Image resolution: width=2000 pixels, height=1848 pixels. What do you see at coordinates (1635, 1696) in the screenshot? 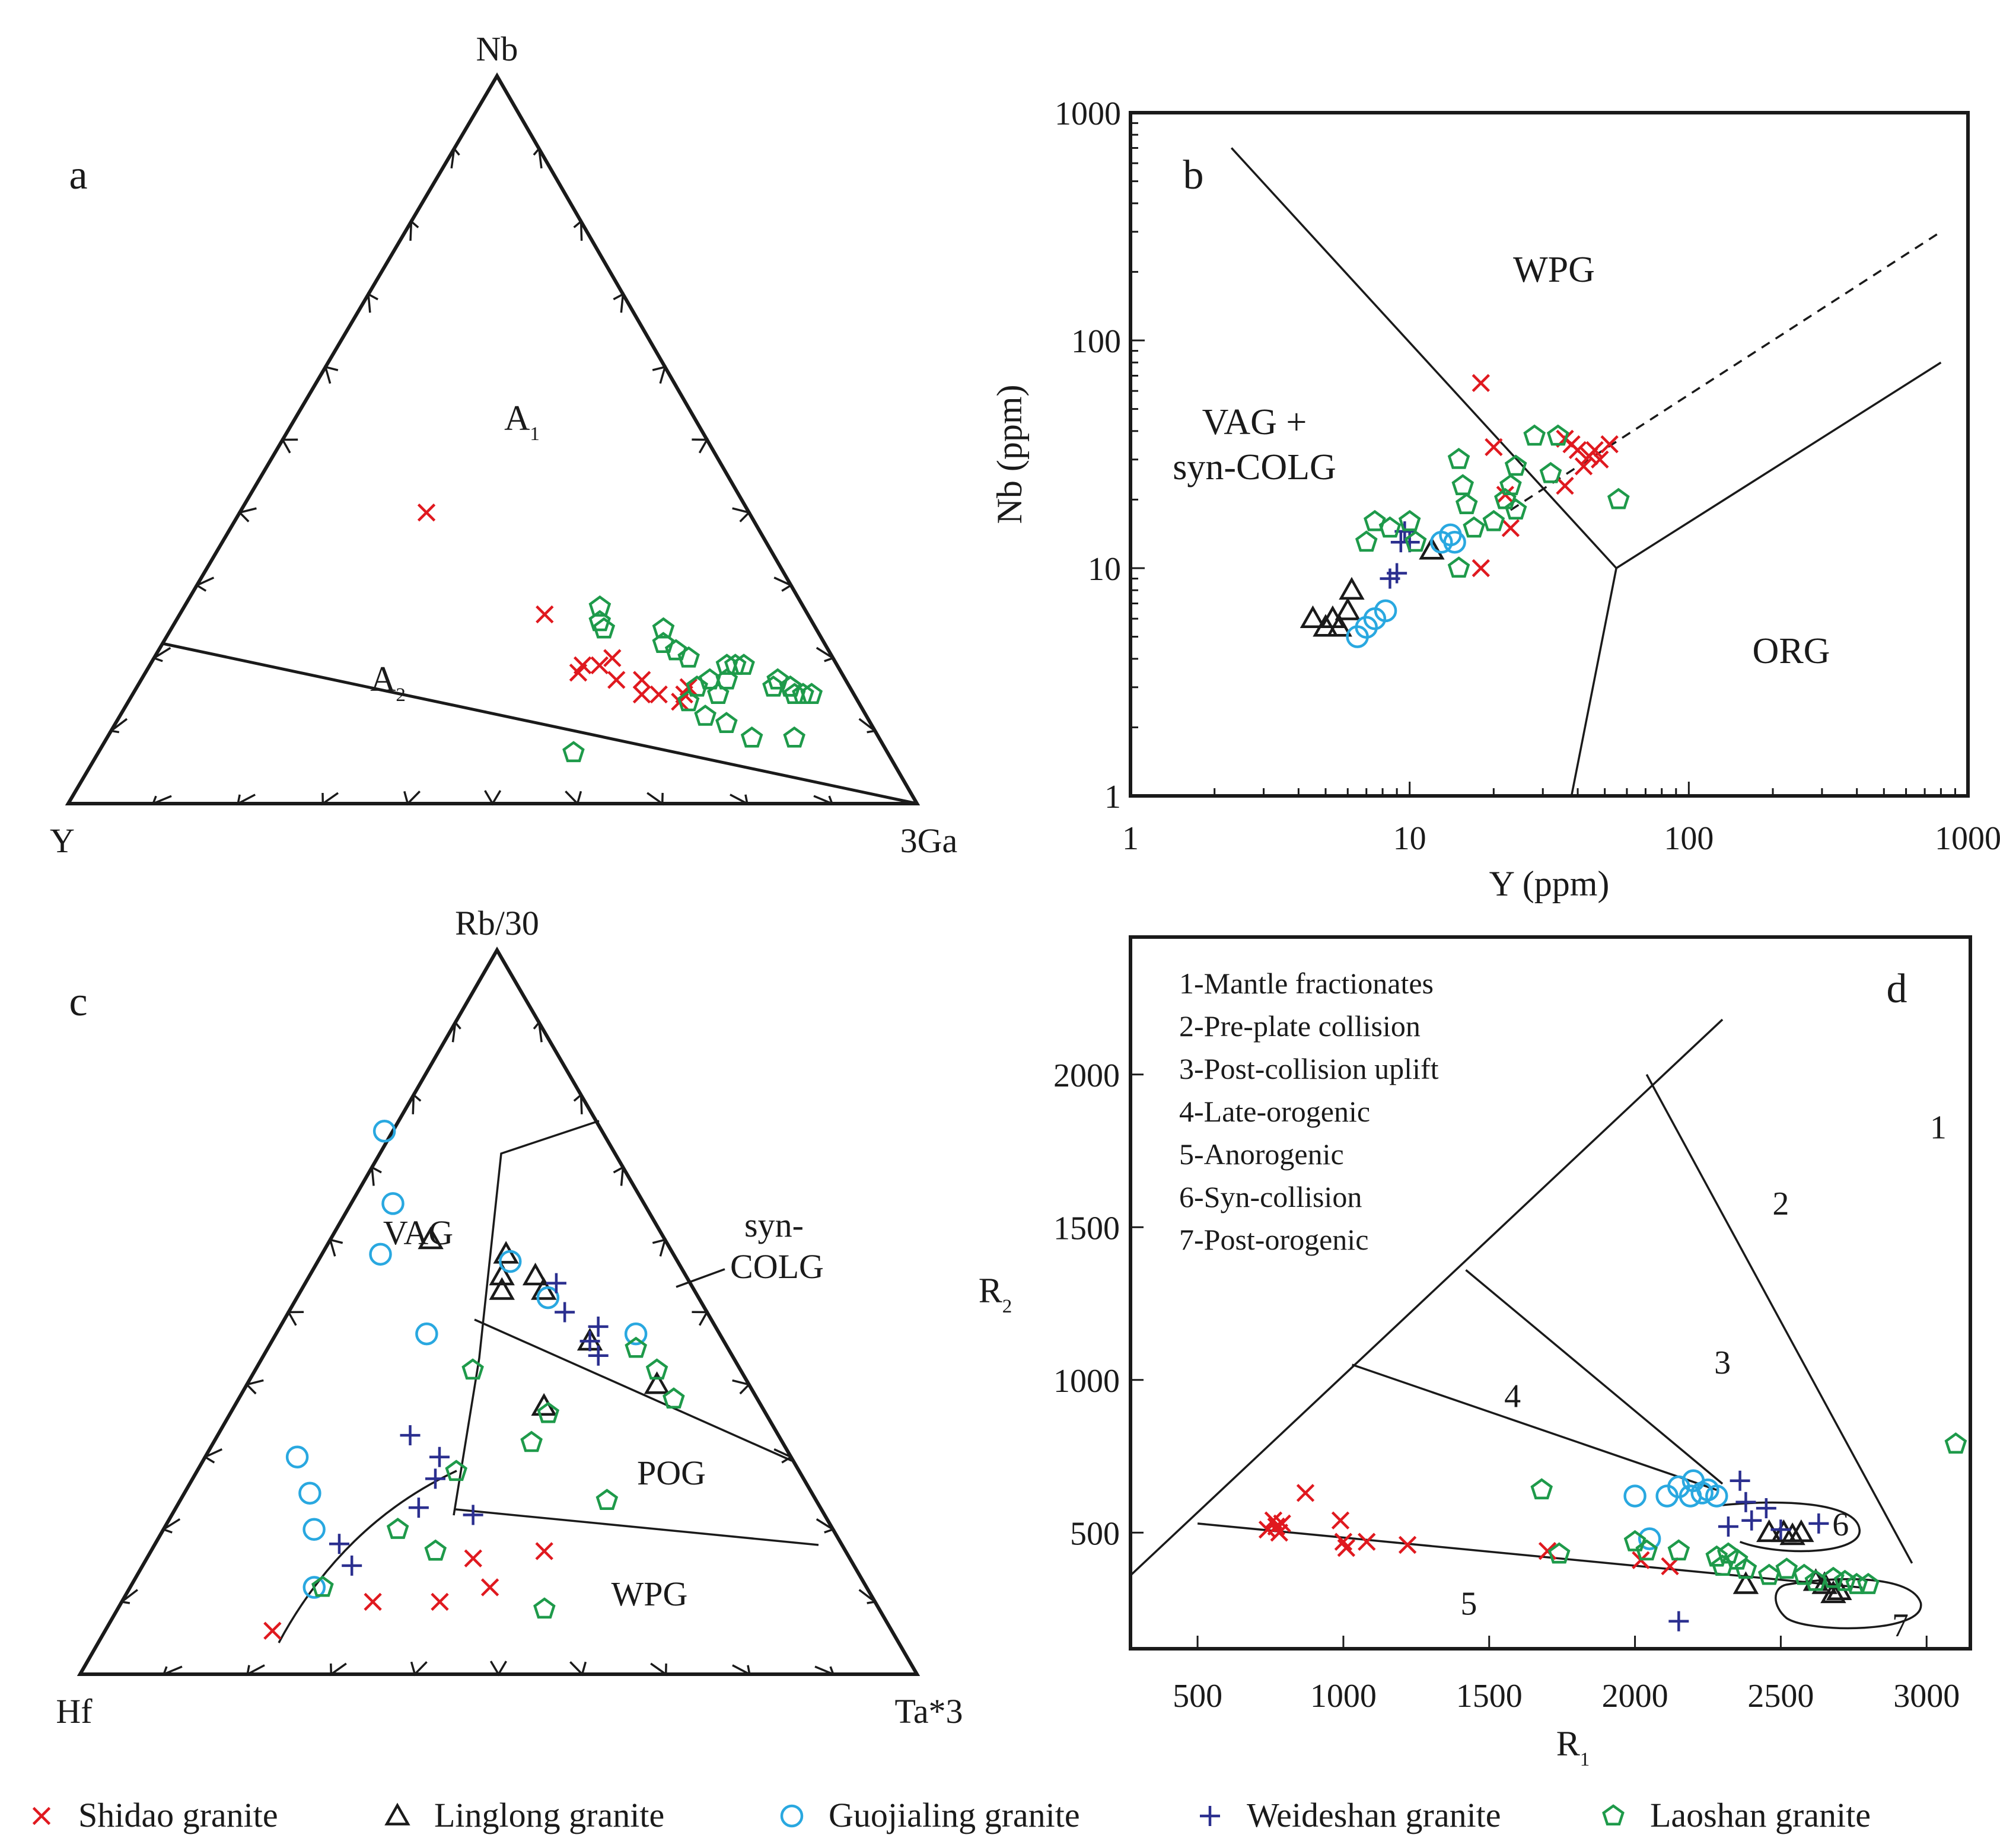
I see `x-tick-label: 2000` at bounding box center [1635, 1696].